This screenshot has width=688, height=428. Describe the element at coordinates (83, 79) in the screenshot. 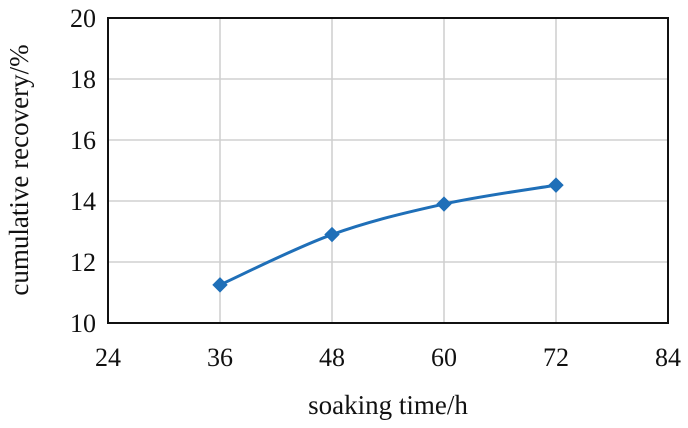

I see `y-tick-label: 18` at that location.